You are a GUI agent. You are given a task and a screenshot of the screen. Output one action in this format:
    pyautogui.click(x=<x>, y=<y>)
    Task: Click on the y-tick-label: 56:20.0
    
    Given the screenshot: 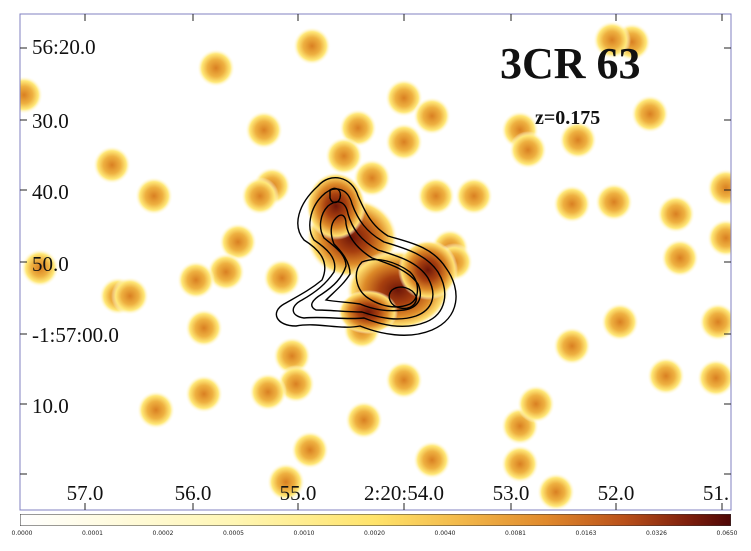 What is the action you would take?
    pyautogui.click(x=64, y=47)
    